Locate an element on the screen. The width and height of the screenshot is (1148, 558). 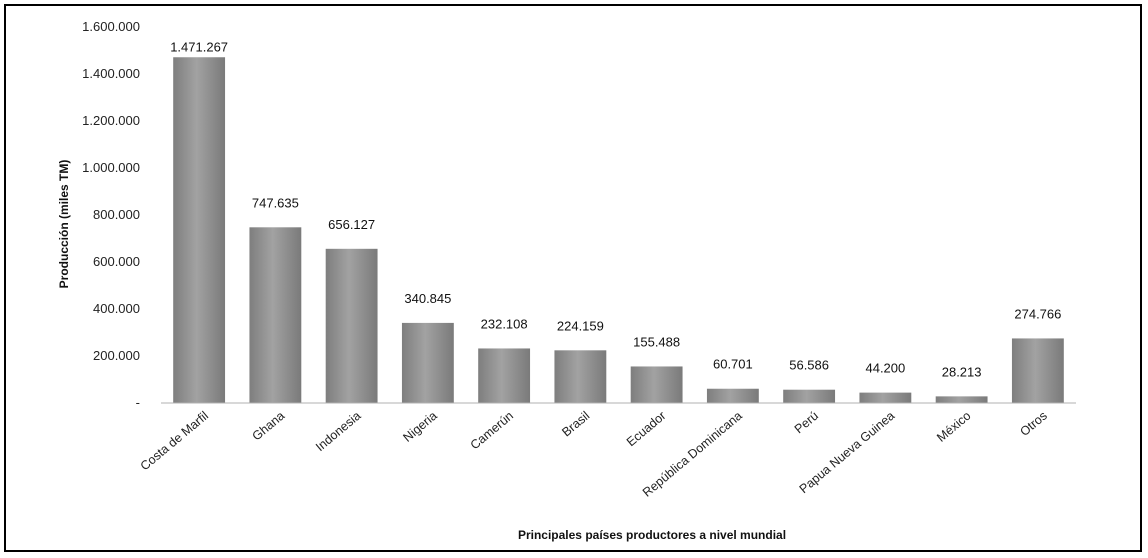
y-tick-label: 1.200.000 is located at coordinates (111, 120).